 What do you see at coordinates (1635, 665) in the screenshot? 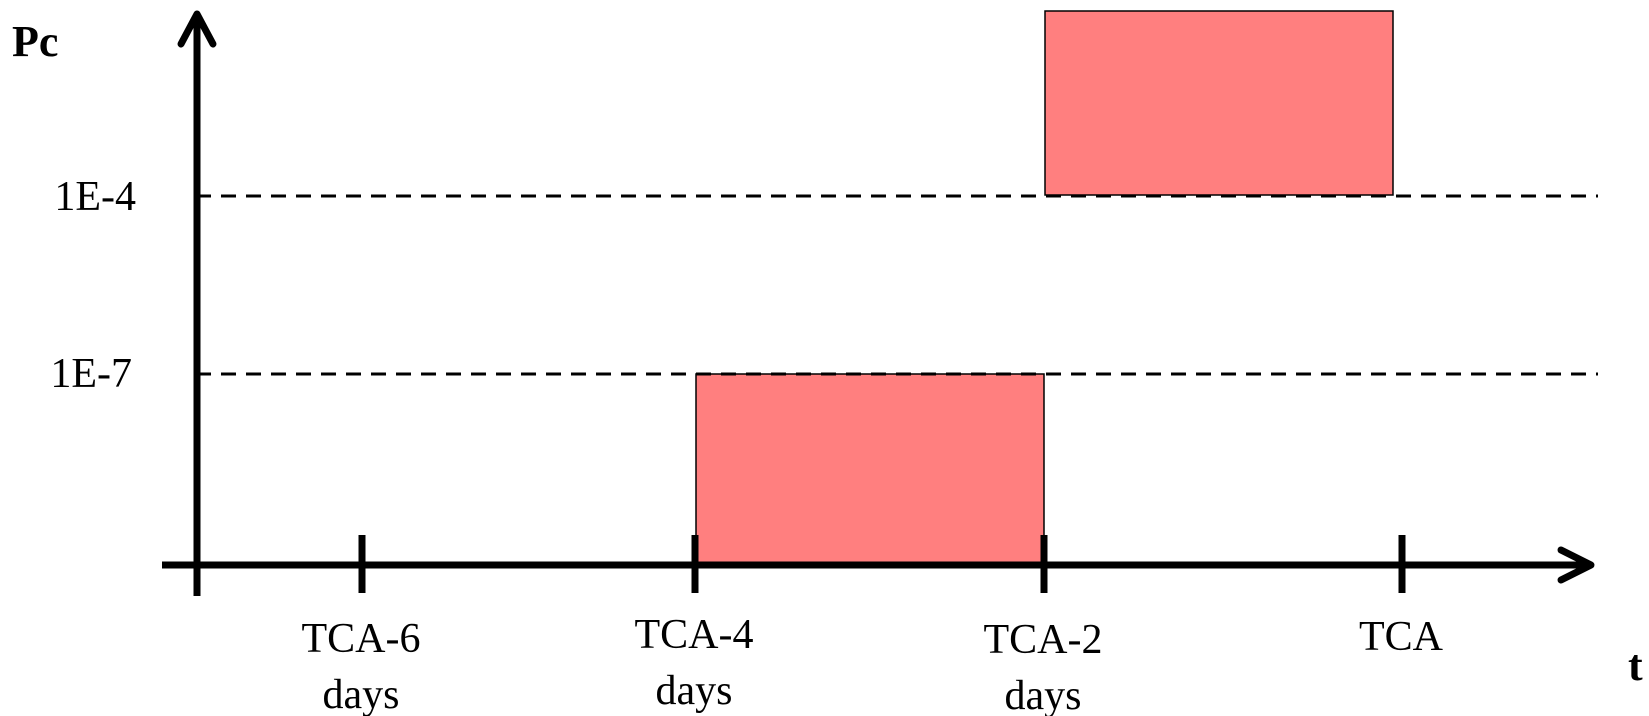
I see `x-axis-title: t` at bounding box center [1635, 665].